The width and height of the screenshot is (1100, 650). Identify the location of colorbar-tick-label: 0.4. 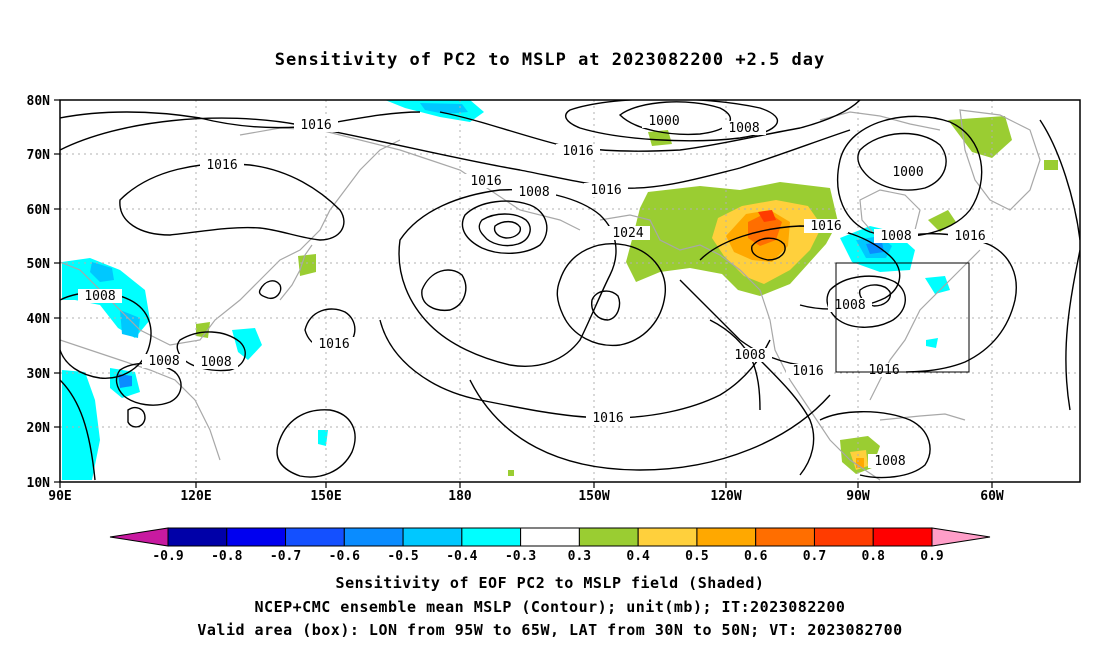
(638, 556).